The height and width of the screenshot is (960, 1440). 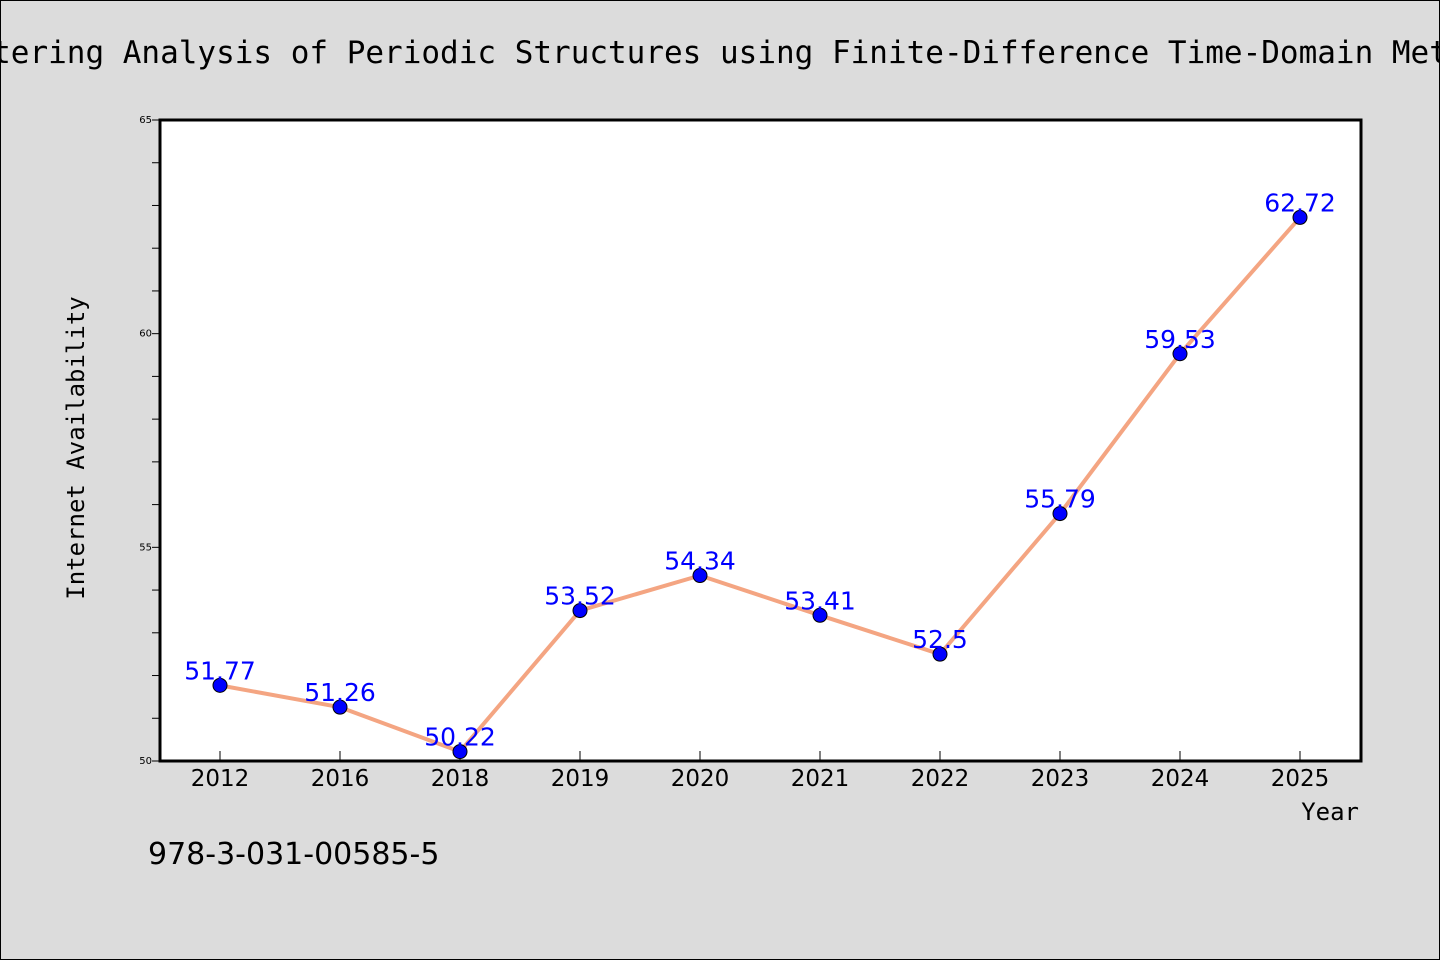 I want to click on data-label: 55.79, so click(x=1060, y=499).